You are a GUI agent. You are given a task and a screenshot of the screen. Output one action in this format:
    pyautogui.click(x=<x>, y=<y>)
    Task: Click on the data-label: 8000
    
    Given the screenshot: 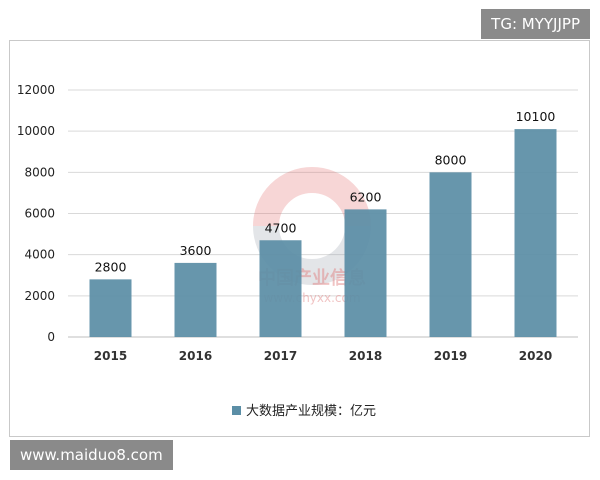 What is the action you would take?
    pyautogui.click(x=451, y=159)
    